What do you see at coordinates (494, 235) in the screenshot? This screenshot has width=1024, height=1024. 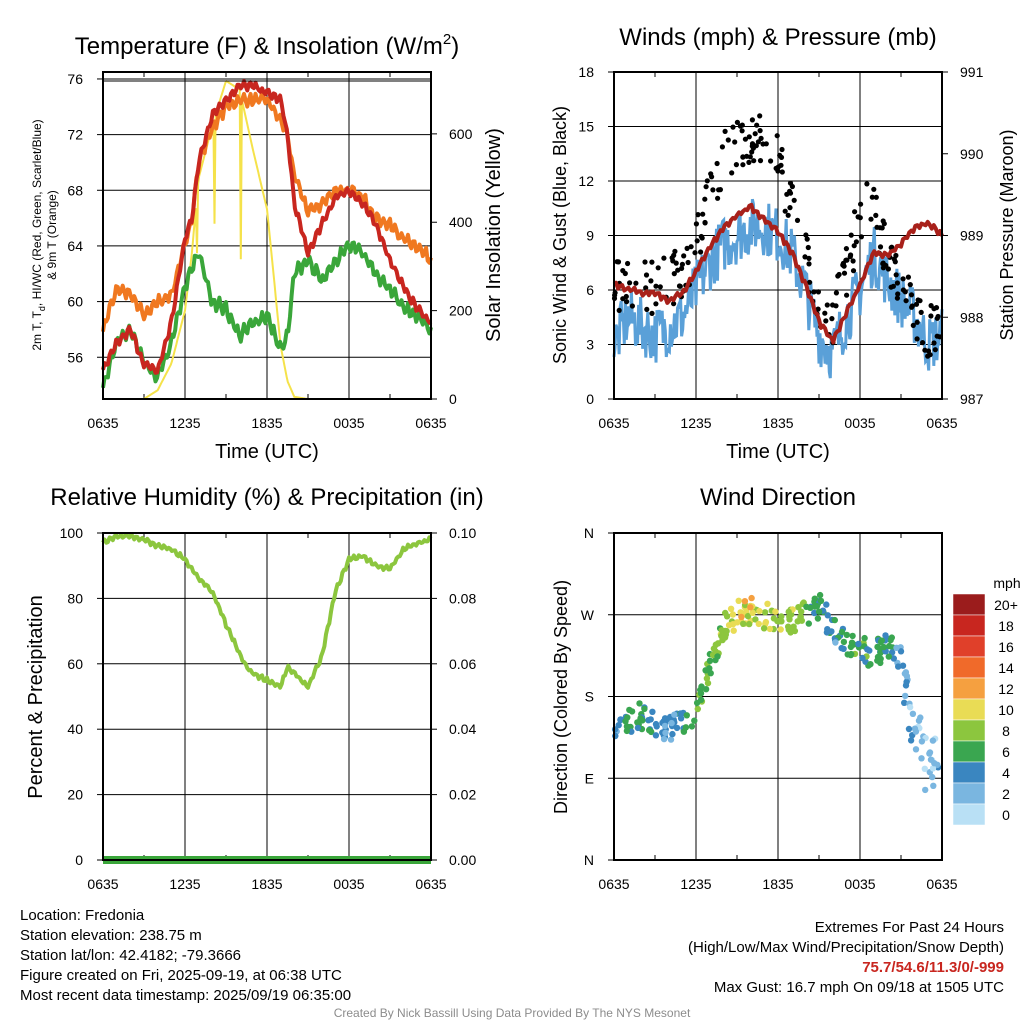 I see `insolation-y-axis-label: Solar Insolation (Yellow)` at bounding box center [494, 235].